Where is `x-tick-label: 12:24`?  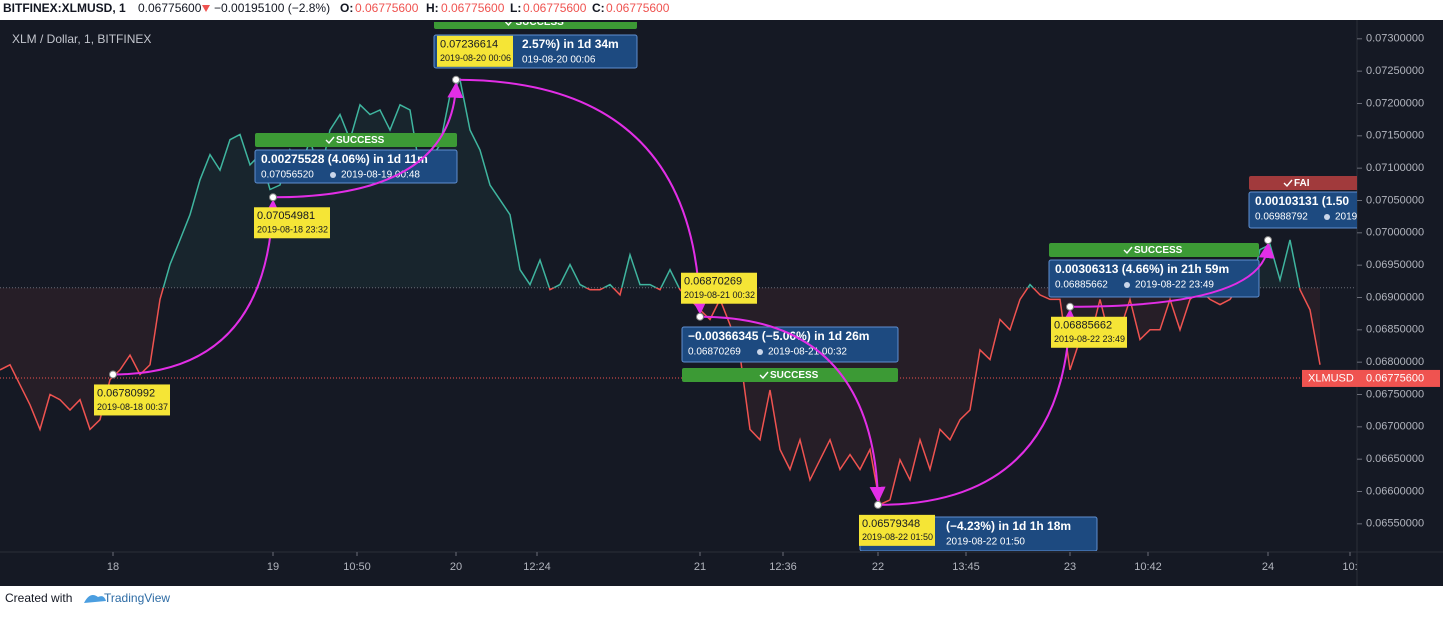 x-tick-label: 12:24 is located at coordinates (537, 567).